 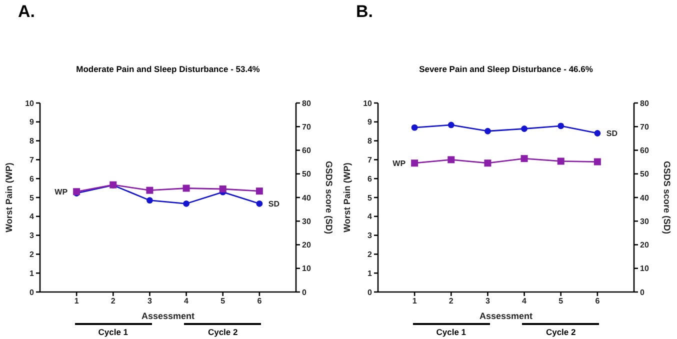 What do you see at coordinates (168, 69) in the screenshot?
I see `chart-title: Moderate Pain and Sleep Disturbance - 53.4%` at bounding box center [168, 69].